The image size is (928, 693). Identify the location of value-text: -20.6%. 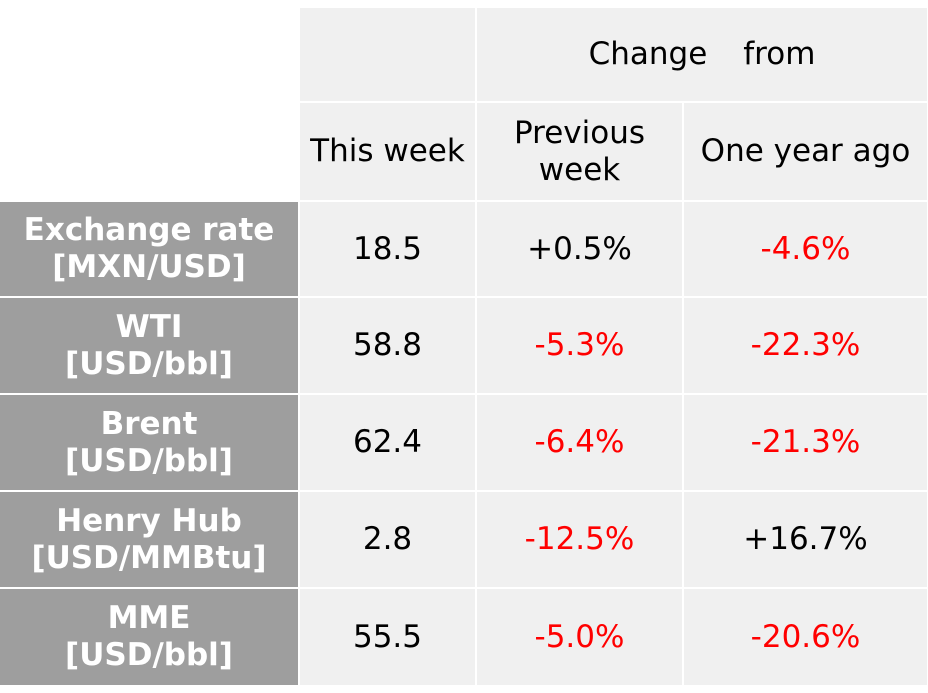
(805, 636).